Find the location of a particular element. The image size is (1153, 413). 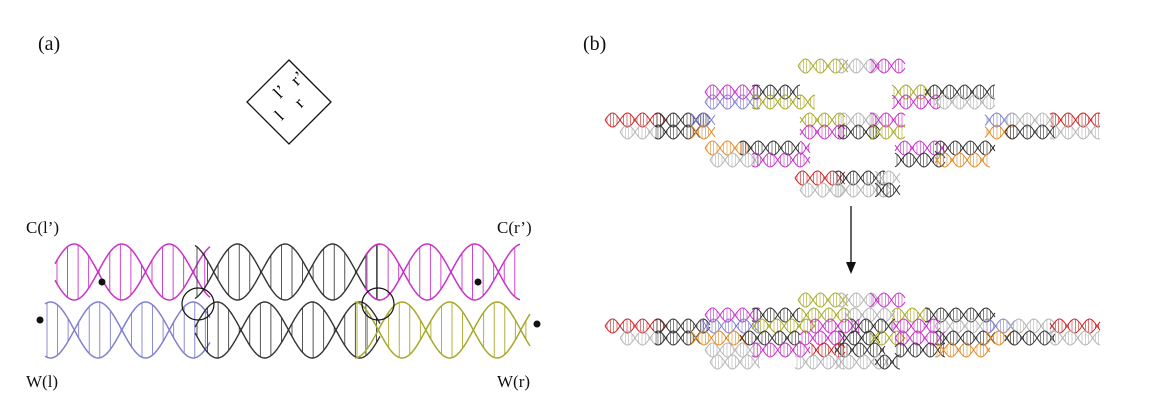

helix-c-right is located at coordinates (442, 272).